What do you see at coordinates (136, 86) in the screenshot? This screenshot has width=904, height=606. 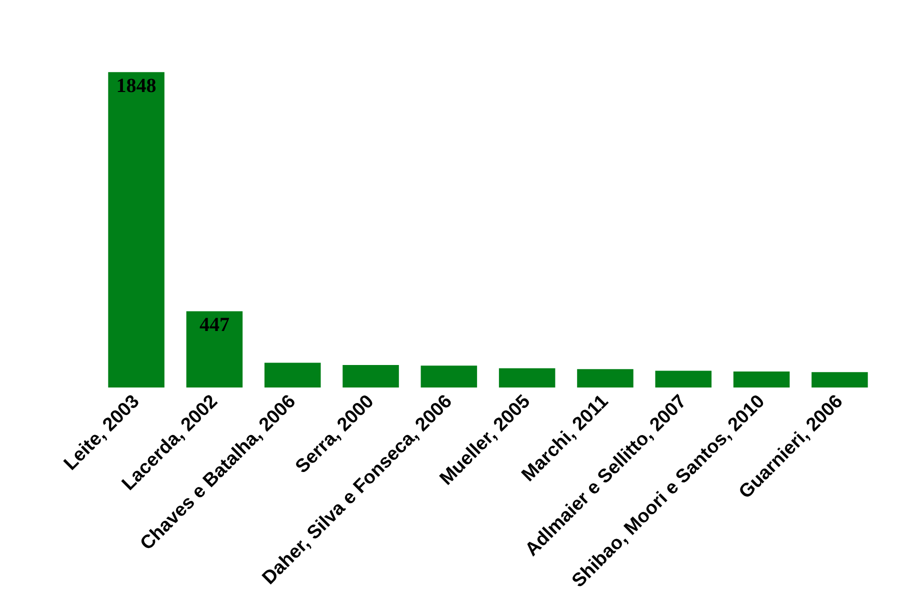 I see `data-label: 1848` at bounding box center [136, 86].